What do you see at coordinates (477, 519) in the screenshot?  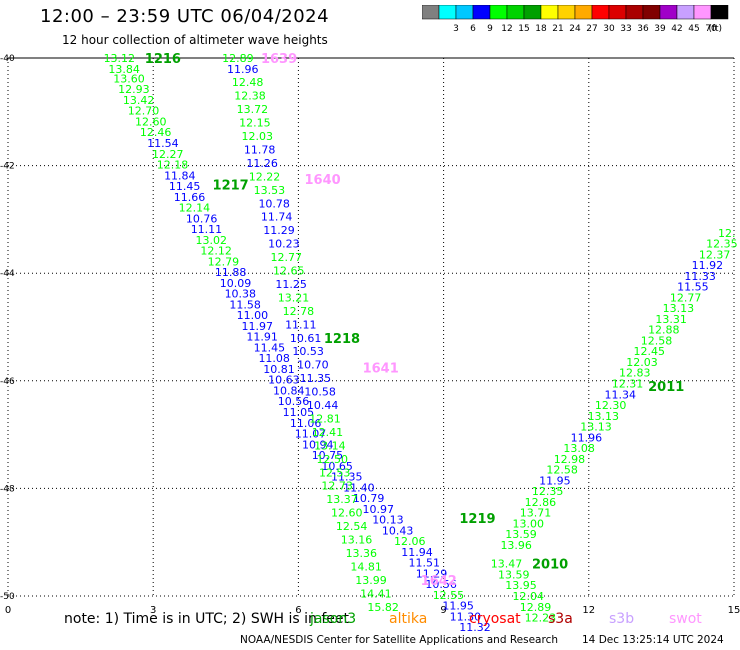 I see `pass-label: 1219` at bounding box center [477, 519].